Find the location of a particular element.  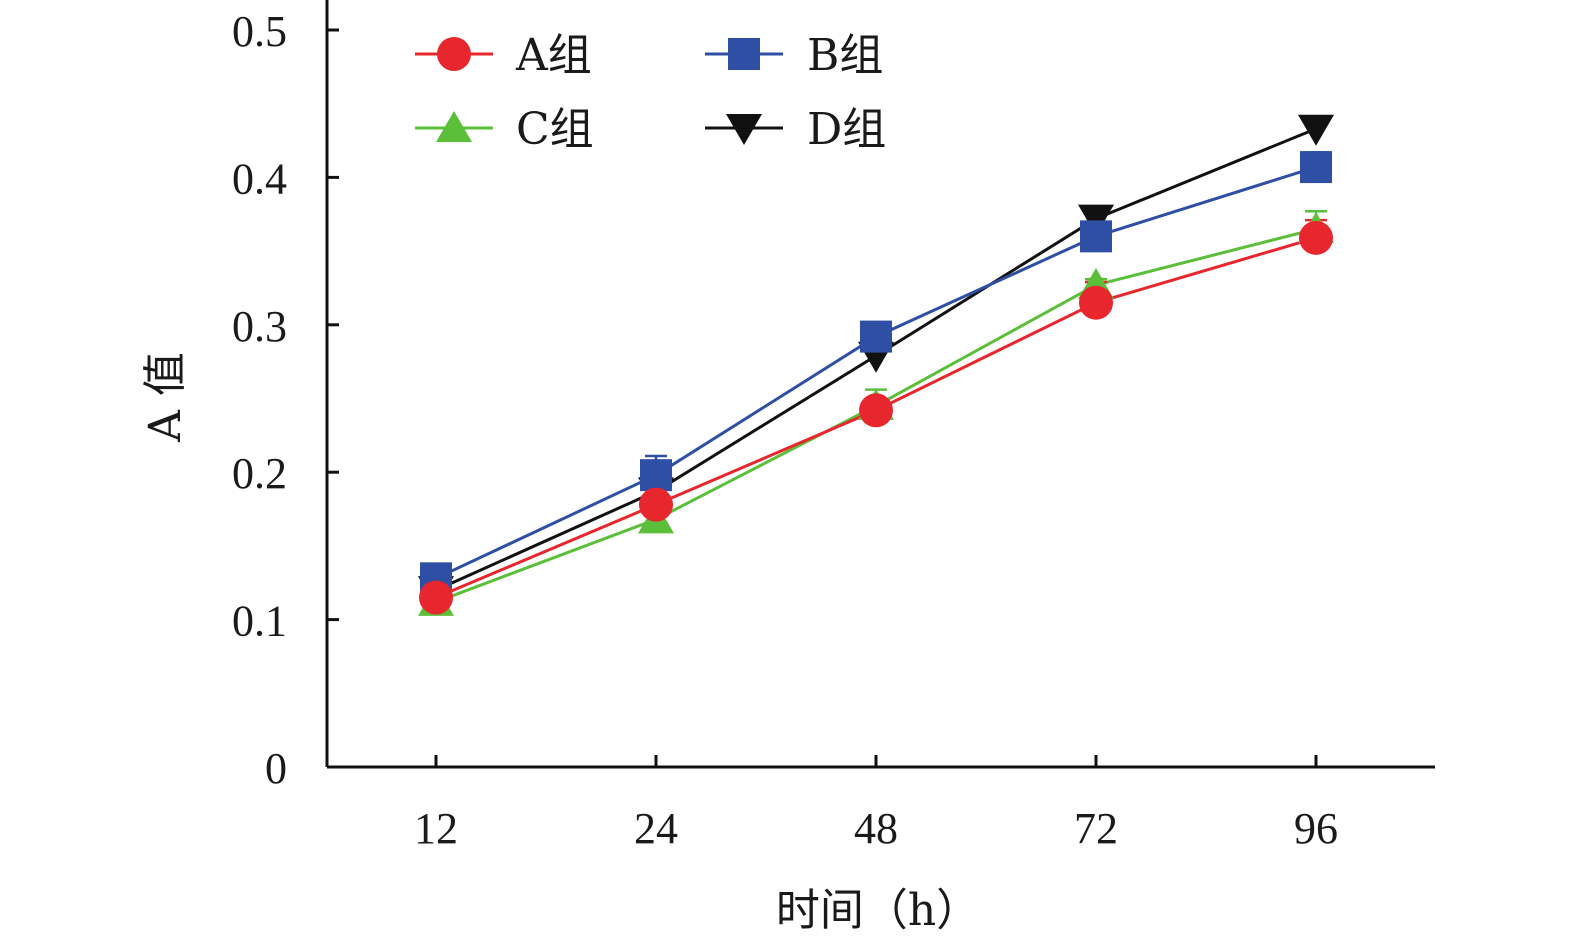

legend-label: C组 is located at coordinates (555, 129).